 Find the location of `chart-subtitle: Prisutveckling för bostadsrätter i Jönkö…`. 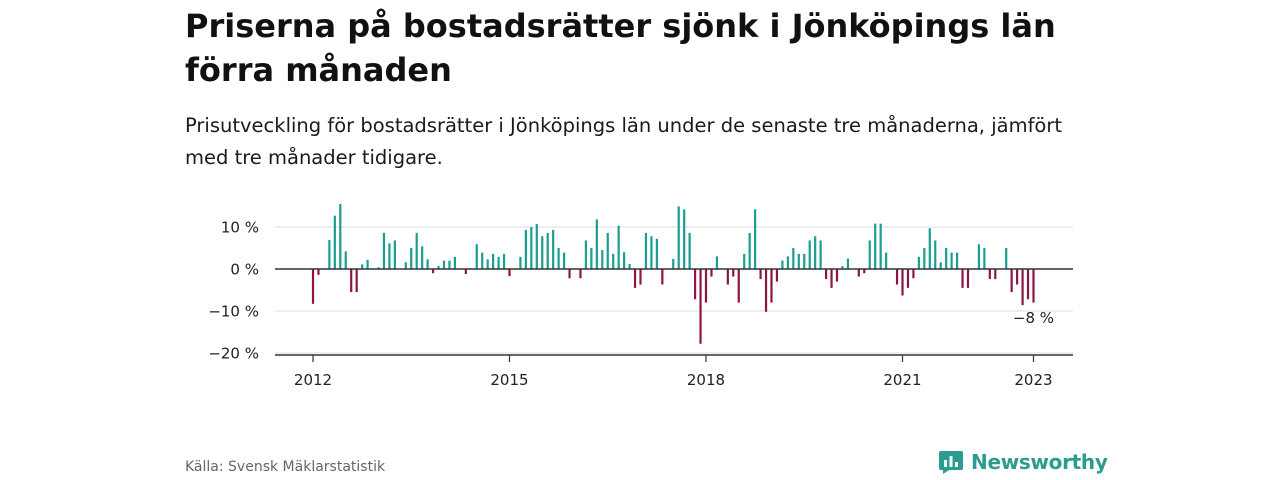

chart-subtitle: Prisutveckling för bostadsrätter i Jönkö… is located at coordinates (624, 141).